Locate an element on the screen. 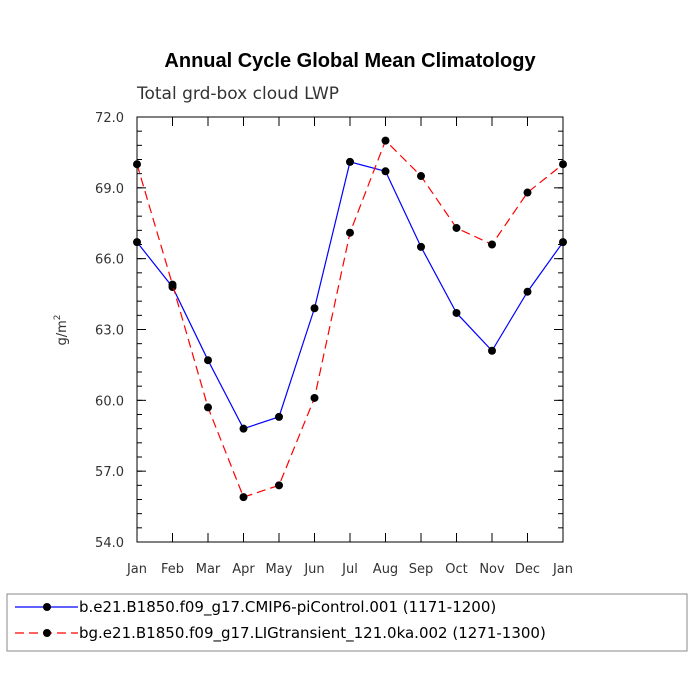 The width and height of the screenshot is (700, 700). x-tick-label: Jun is located at coordinates (313, 569).